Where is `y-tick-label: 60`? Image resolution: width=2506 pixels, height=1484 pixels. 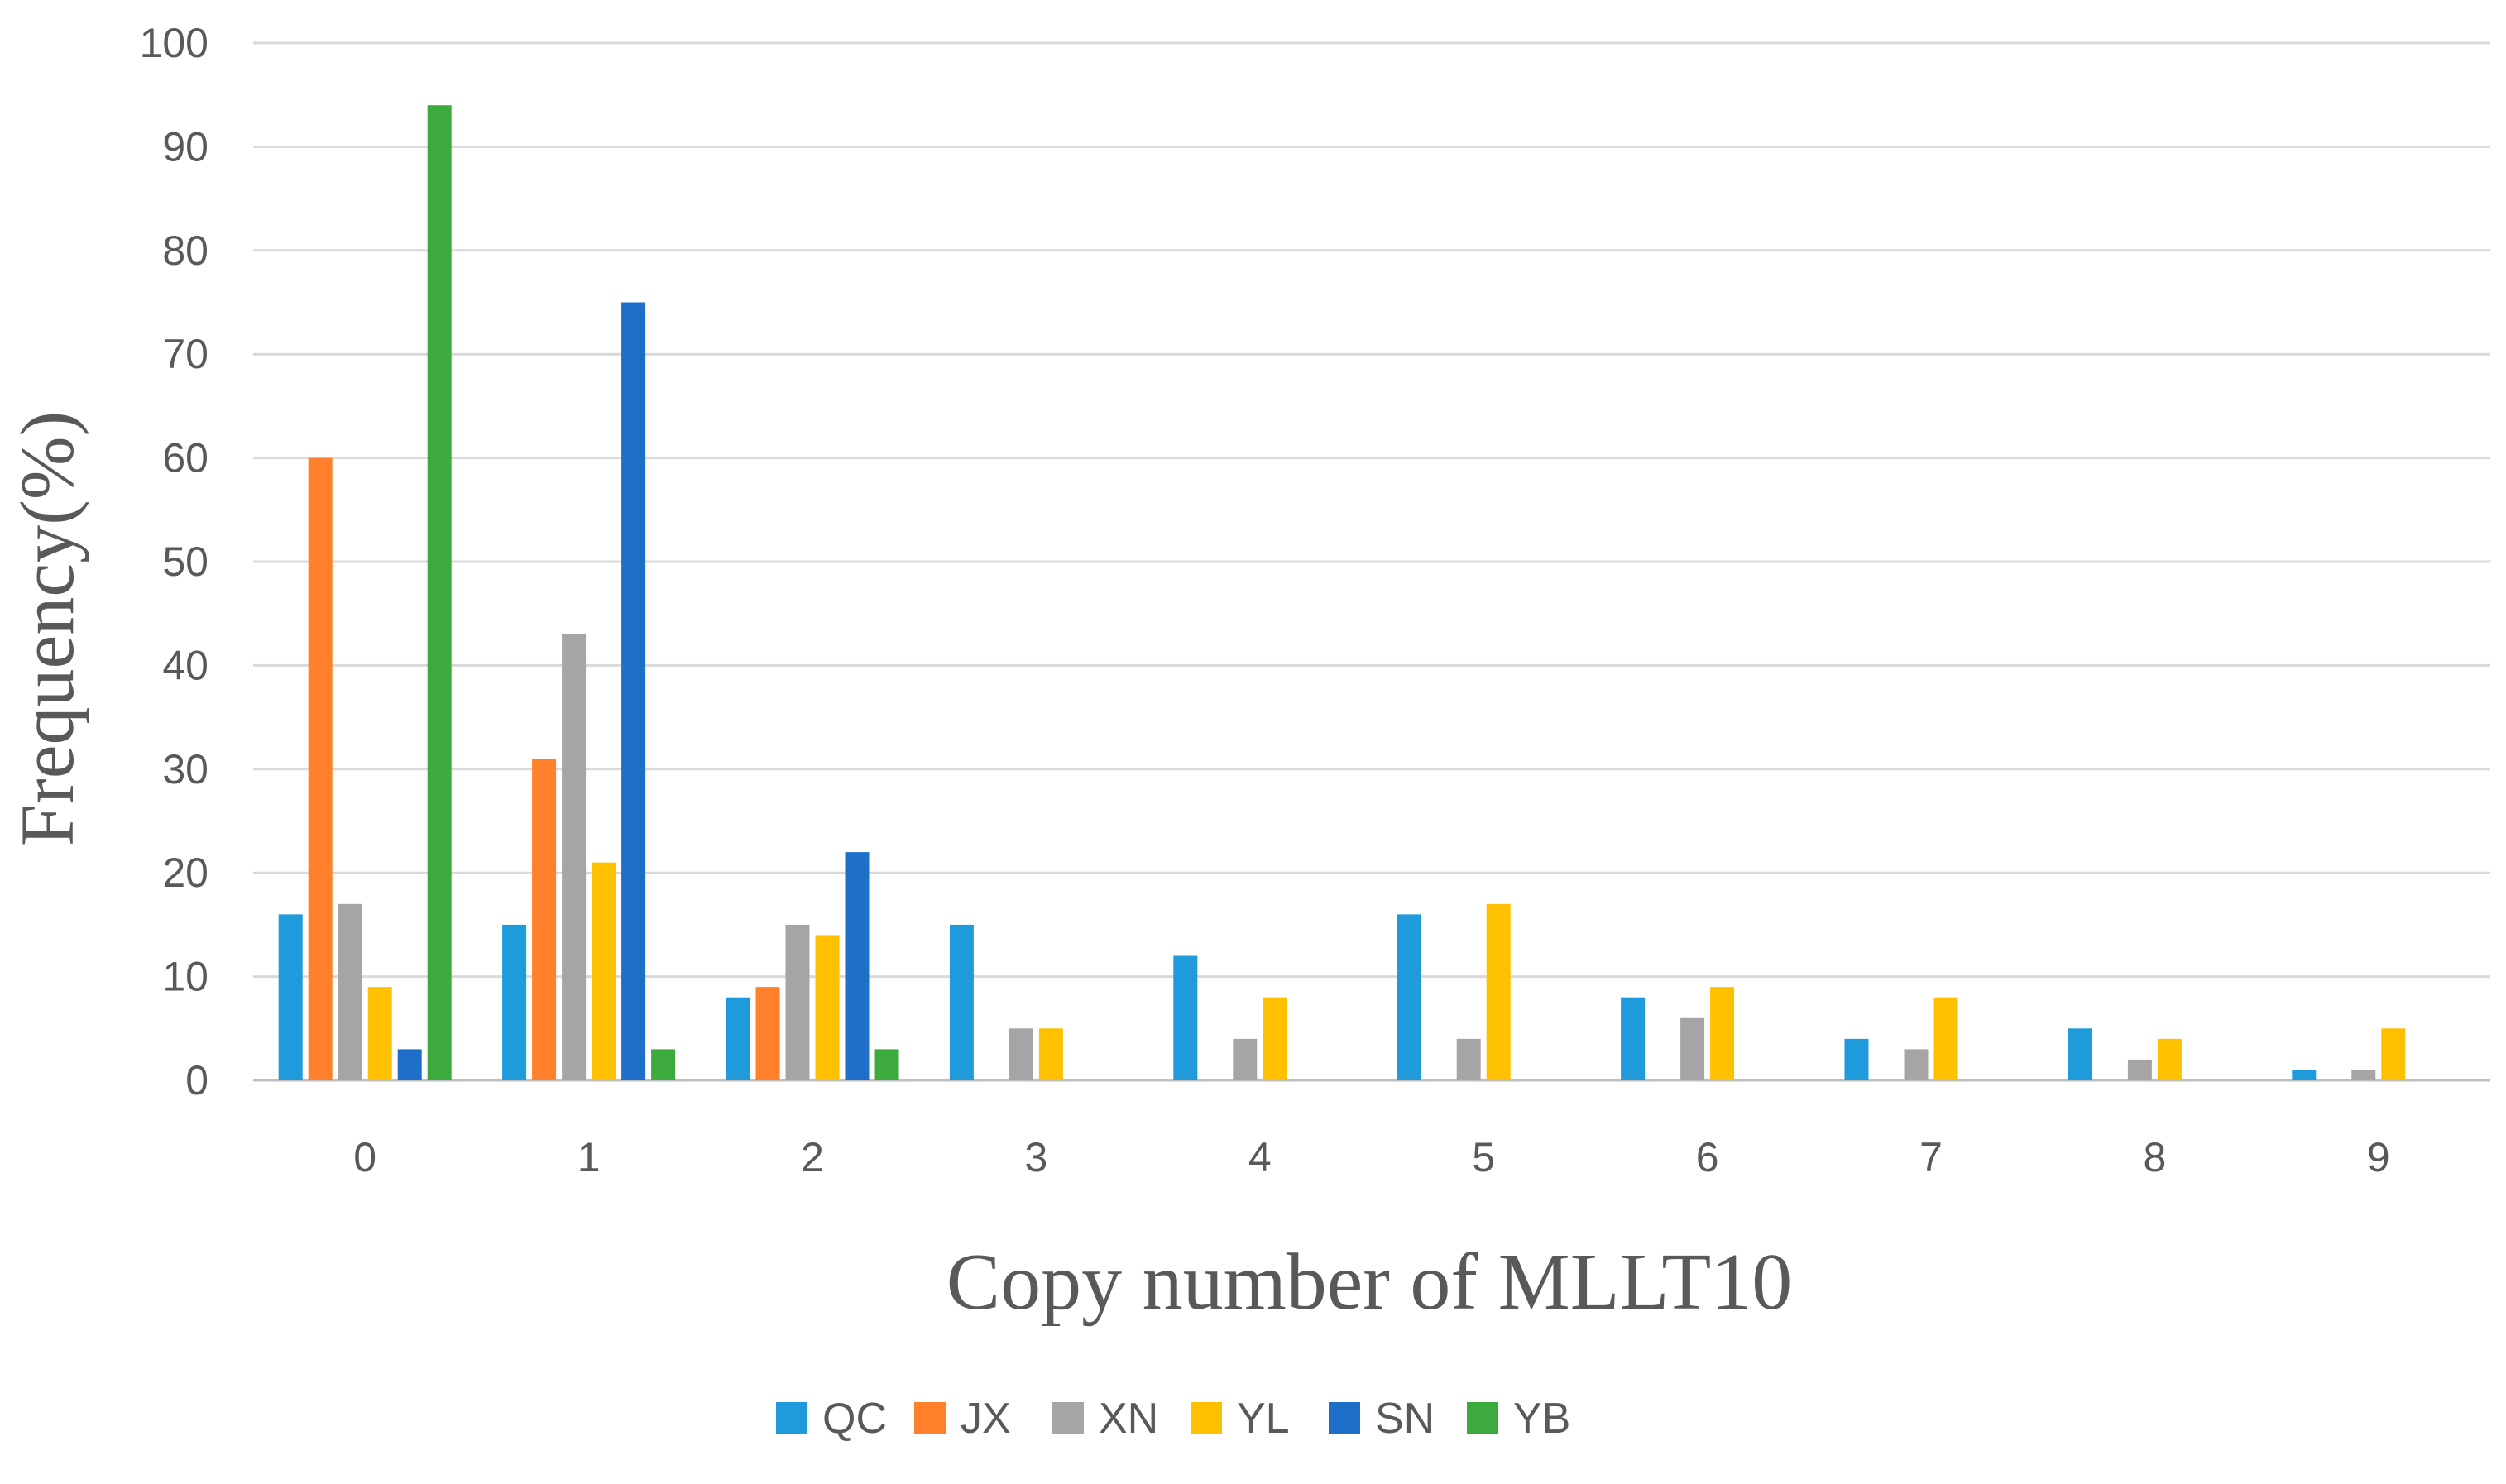 y-tick-label: 60 is located at coordinates (185, 458).